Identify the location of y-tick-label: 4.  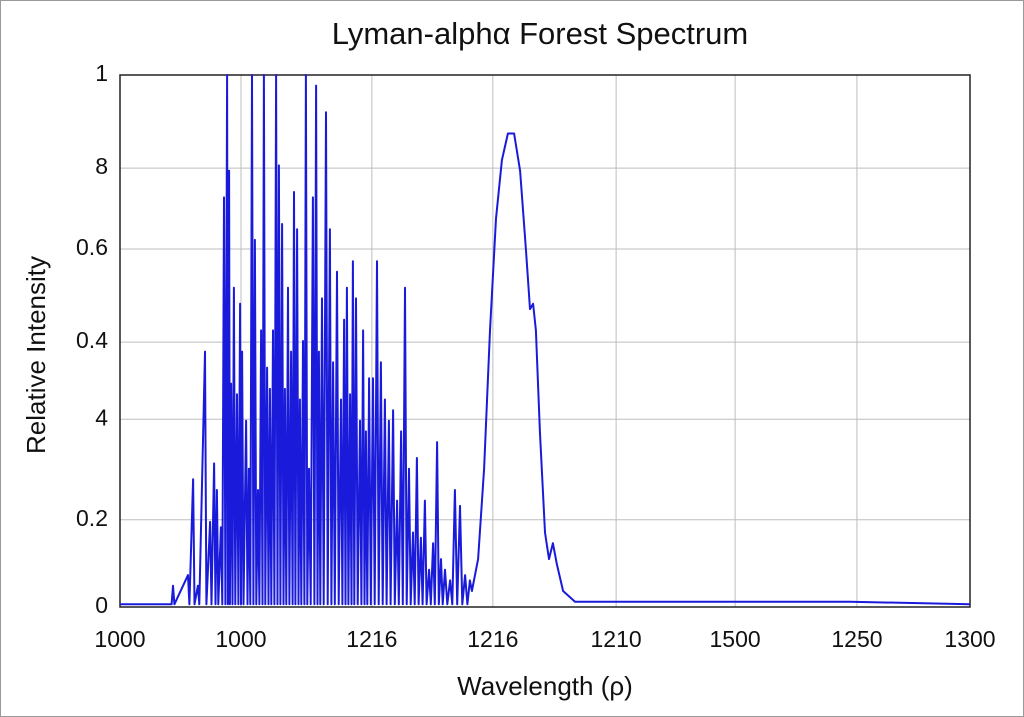
(101, 417).